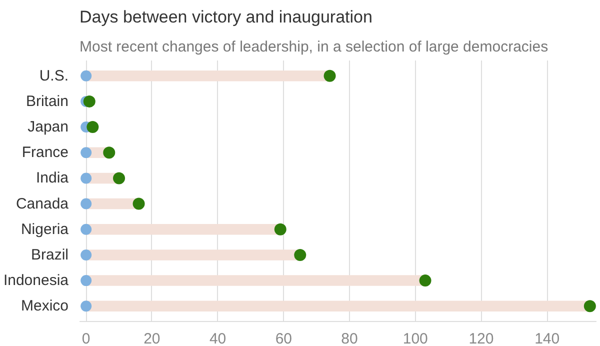  What do you see at coordinates (45, 229) in the screenshot?
I see `y-tick-label: Nigeria` at bounding box center [45, 229].